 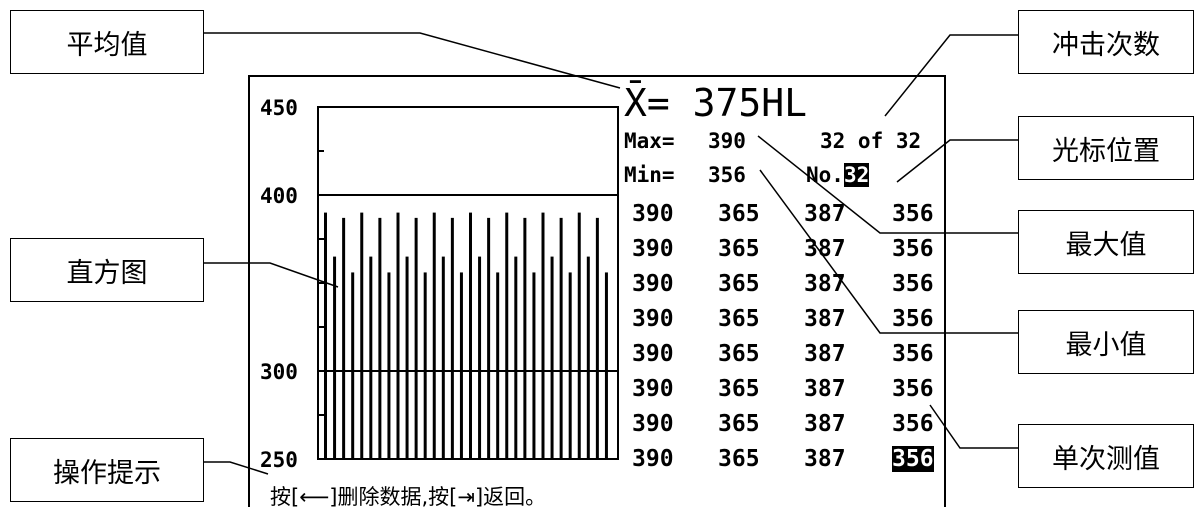 What do you see at coordinates (107, 42) in the screenshot?
I see `callout-average: 平均值` at bounding box center [107, 42].